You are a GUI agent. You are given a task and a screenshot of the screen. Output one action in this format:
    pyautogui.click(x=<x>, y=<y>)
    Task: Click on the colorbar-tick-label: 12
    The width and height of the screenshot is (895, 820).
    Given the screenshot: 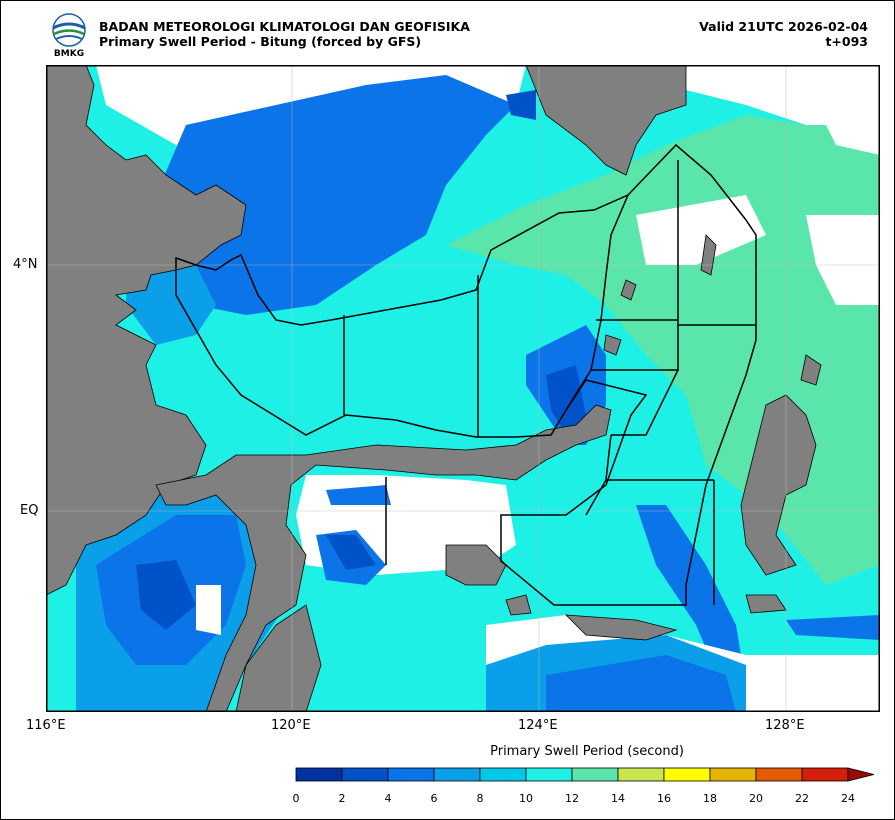 What is the action you would take?
    pyautogui.click(x=572, y=798)
    